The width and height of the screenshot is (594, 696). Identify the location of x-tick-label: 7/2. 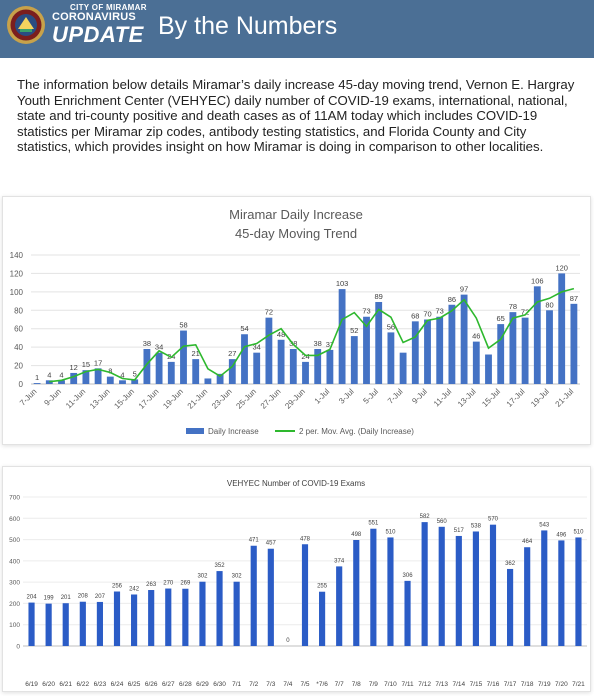
(253, 684).